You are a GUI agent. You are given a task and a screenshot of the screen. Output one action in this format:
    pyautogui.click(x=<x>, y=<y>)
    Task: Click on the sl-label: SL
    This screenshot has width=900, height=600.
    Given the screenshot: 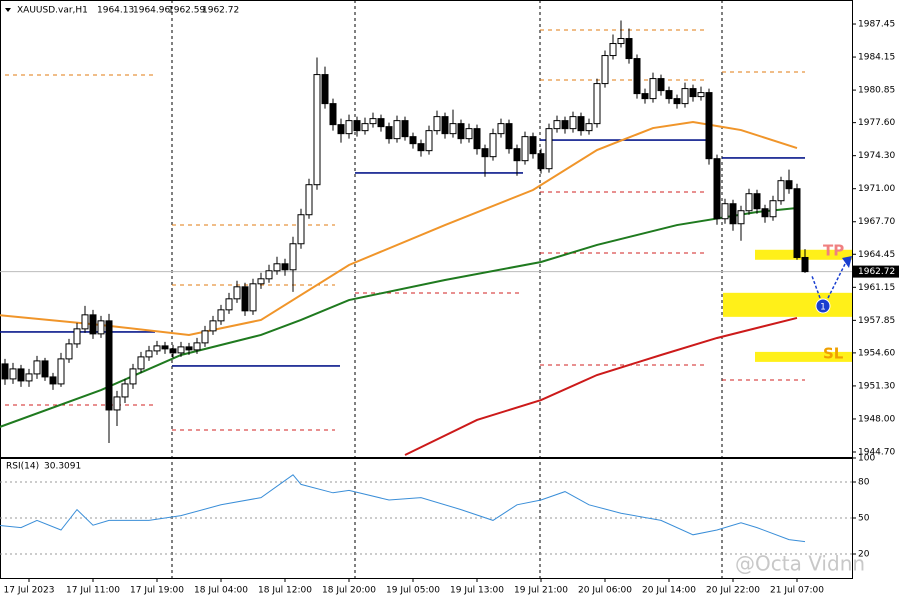 What is the action you would take?
    pyautogui.click(x=833, y=353)
    